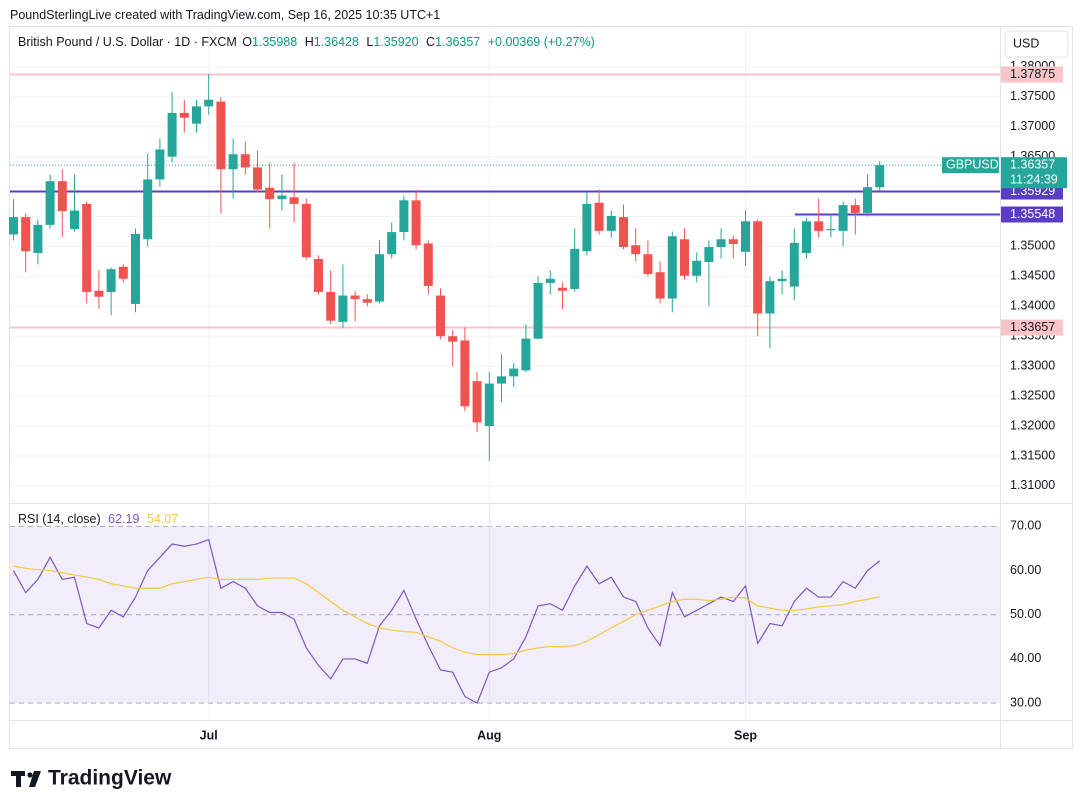 This screenshot has width=1082, height=809. What do you see at coordinates (1032, 276) in the screenshot?
I see `y-tick-label: 1.34500` at bounding box center [1032, 276].